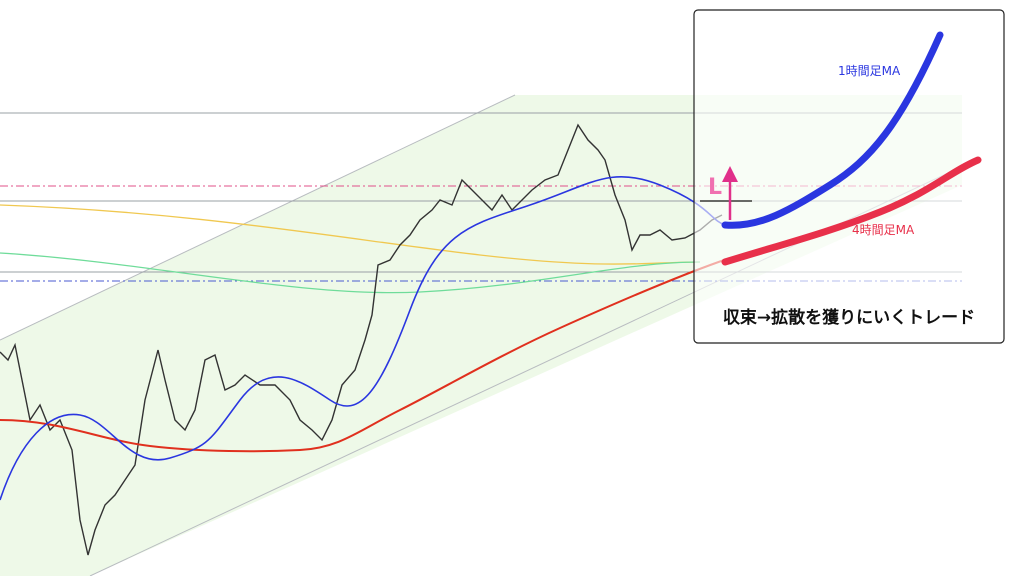 The image size is (1024, 576). Describe the element at coordinates (350, 234) in the screenshot. I see `ma-yellow` at that location.